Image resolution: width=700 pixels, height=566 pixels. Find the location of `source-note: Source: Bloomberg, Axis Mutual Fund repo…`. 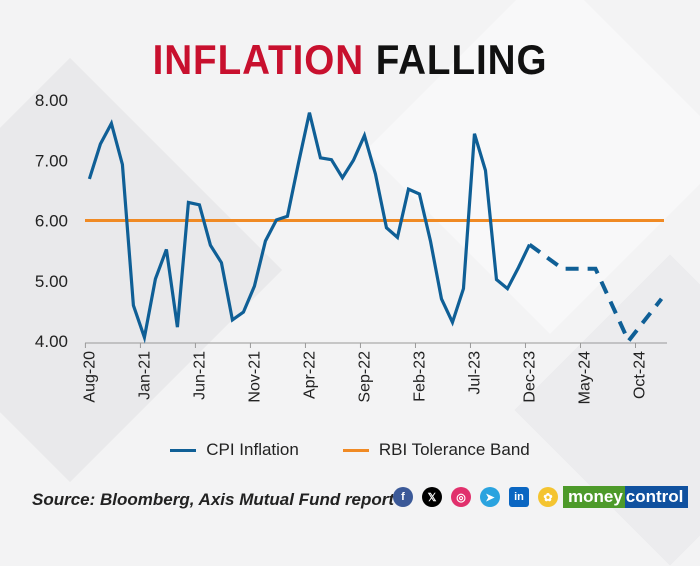

source-note: Source: Bloomberg, Axis Mutual Fund repo… is located at coordinates (213, 500).